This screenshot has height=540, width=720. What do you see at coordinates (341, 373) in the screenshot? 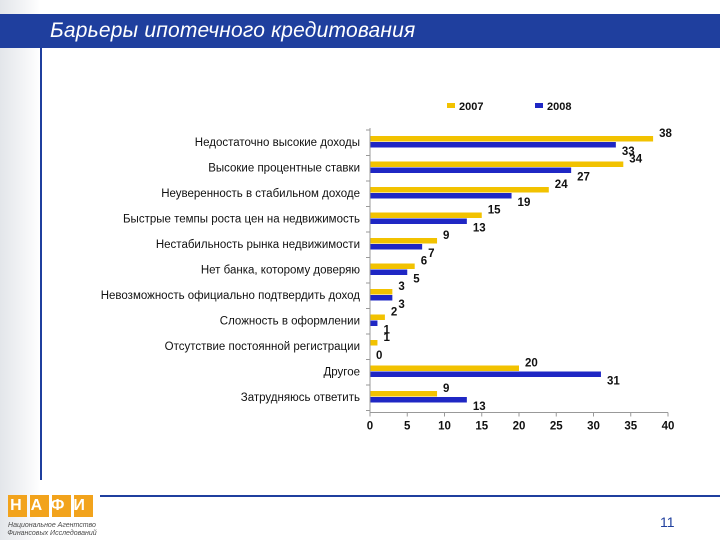
I see `category-label: Другое` at bounding box center [341, 373].